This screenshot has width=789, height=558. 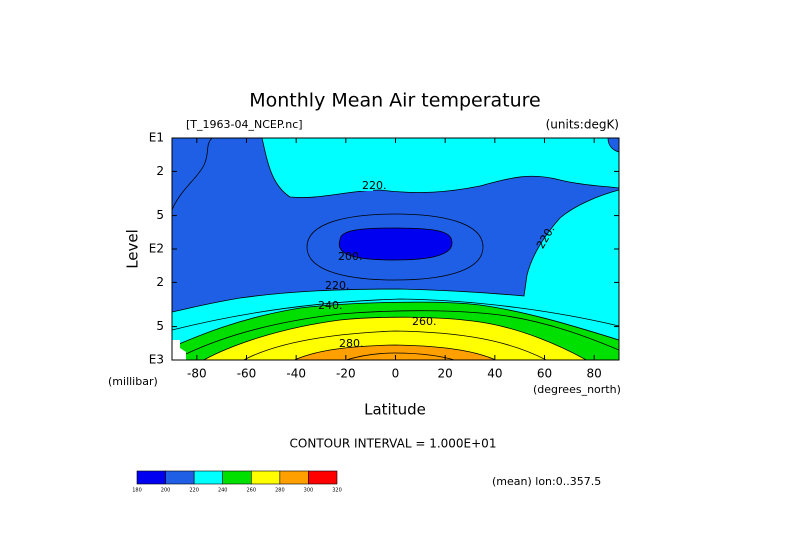 What do you see at coordinates (396, 374) in the screenshot?
I see `x-tick-label: 0` at bounding box center [396, 374].